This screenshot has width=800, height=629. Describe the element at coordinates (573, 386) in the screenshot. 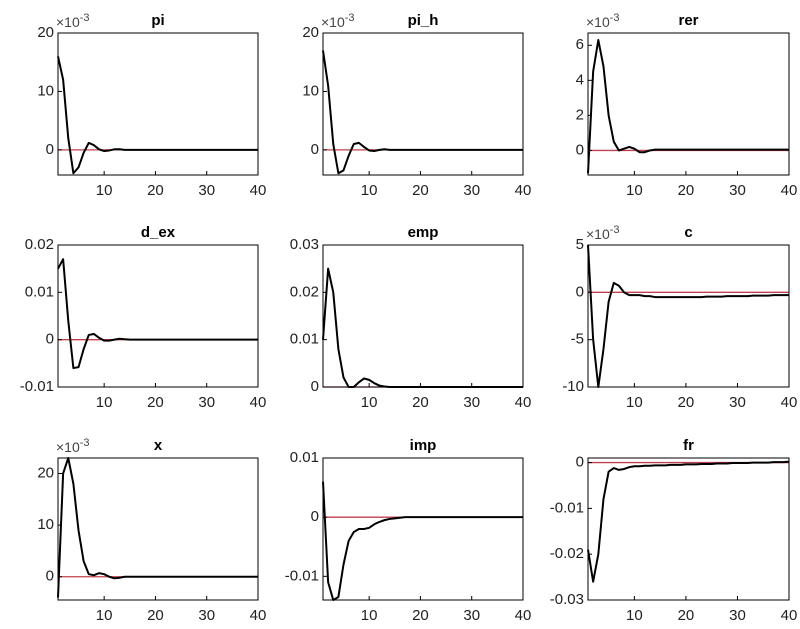

I see `y-tick-label: -10` at that location.